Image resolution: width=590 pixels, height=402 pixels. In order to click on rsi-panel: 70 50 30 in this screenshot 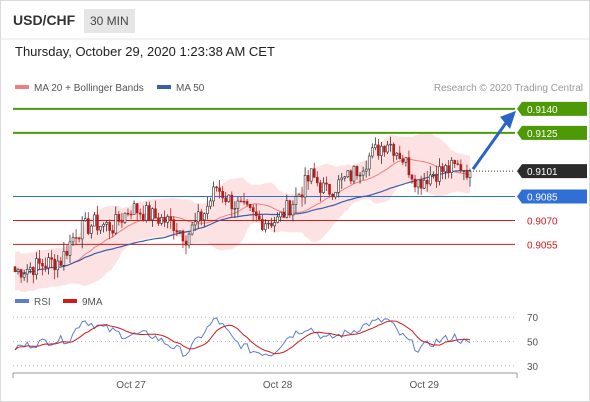, I will do `click(276, 343)`.